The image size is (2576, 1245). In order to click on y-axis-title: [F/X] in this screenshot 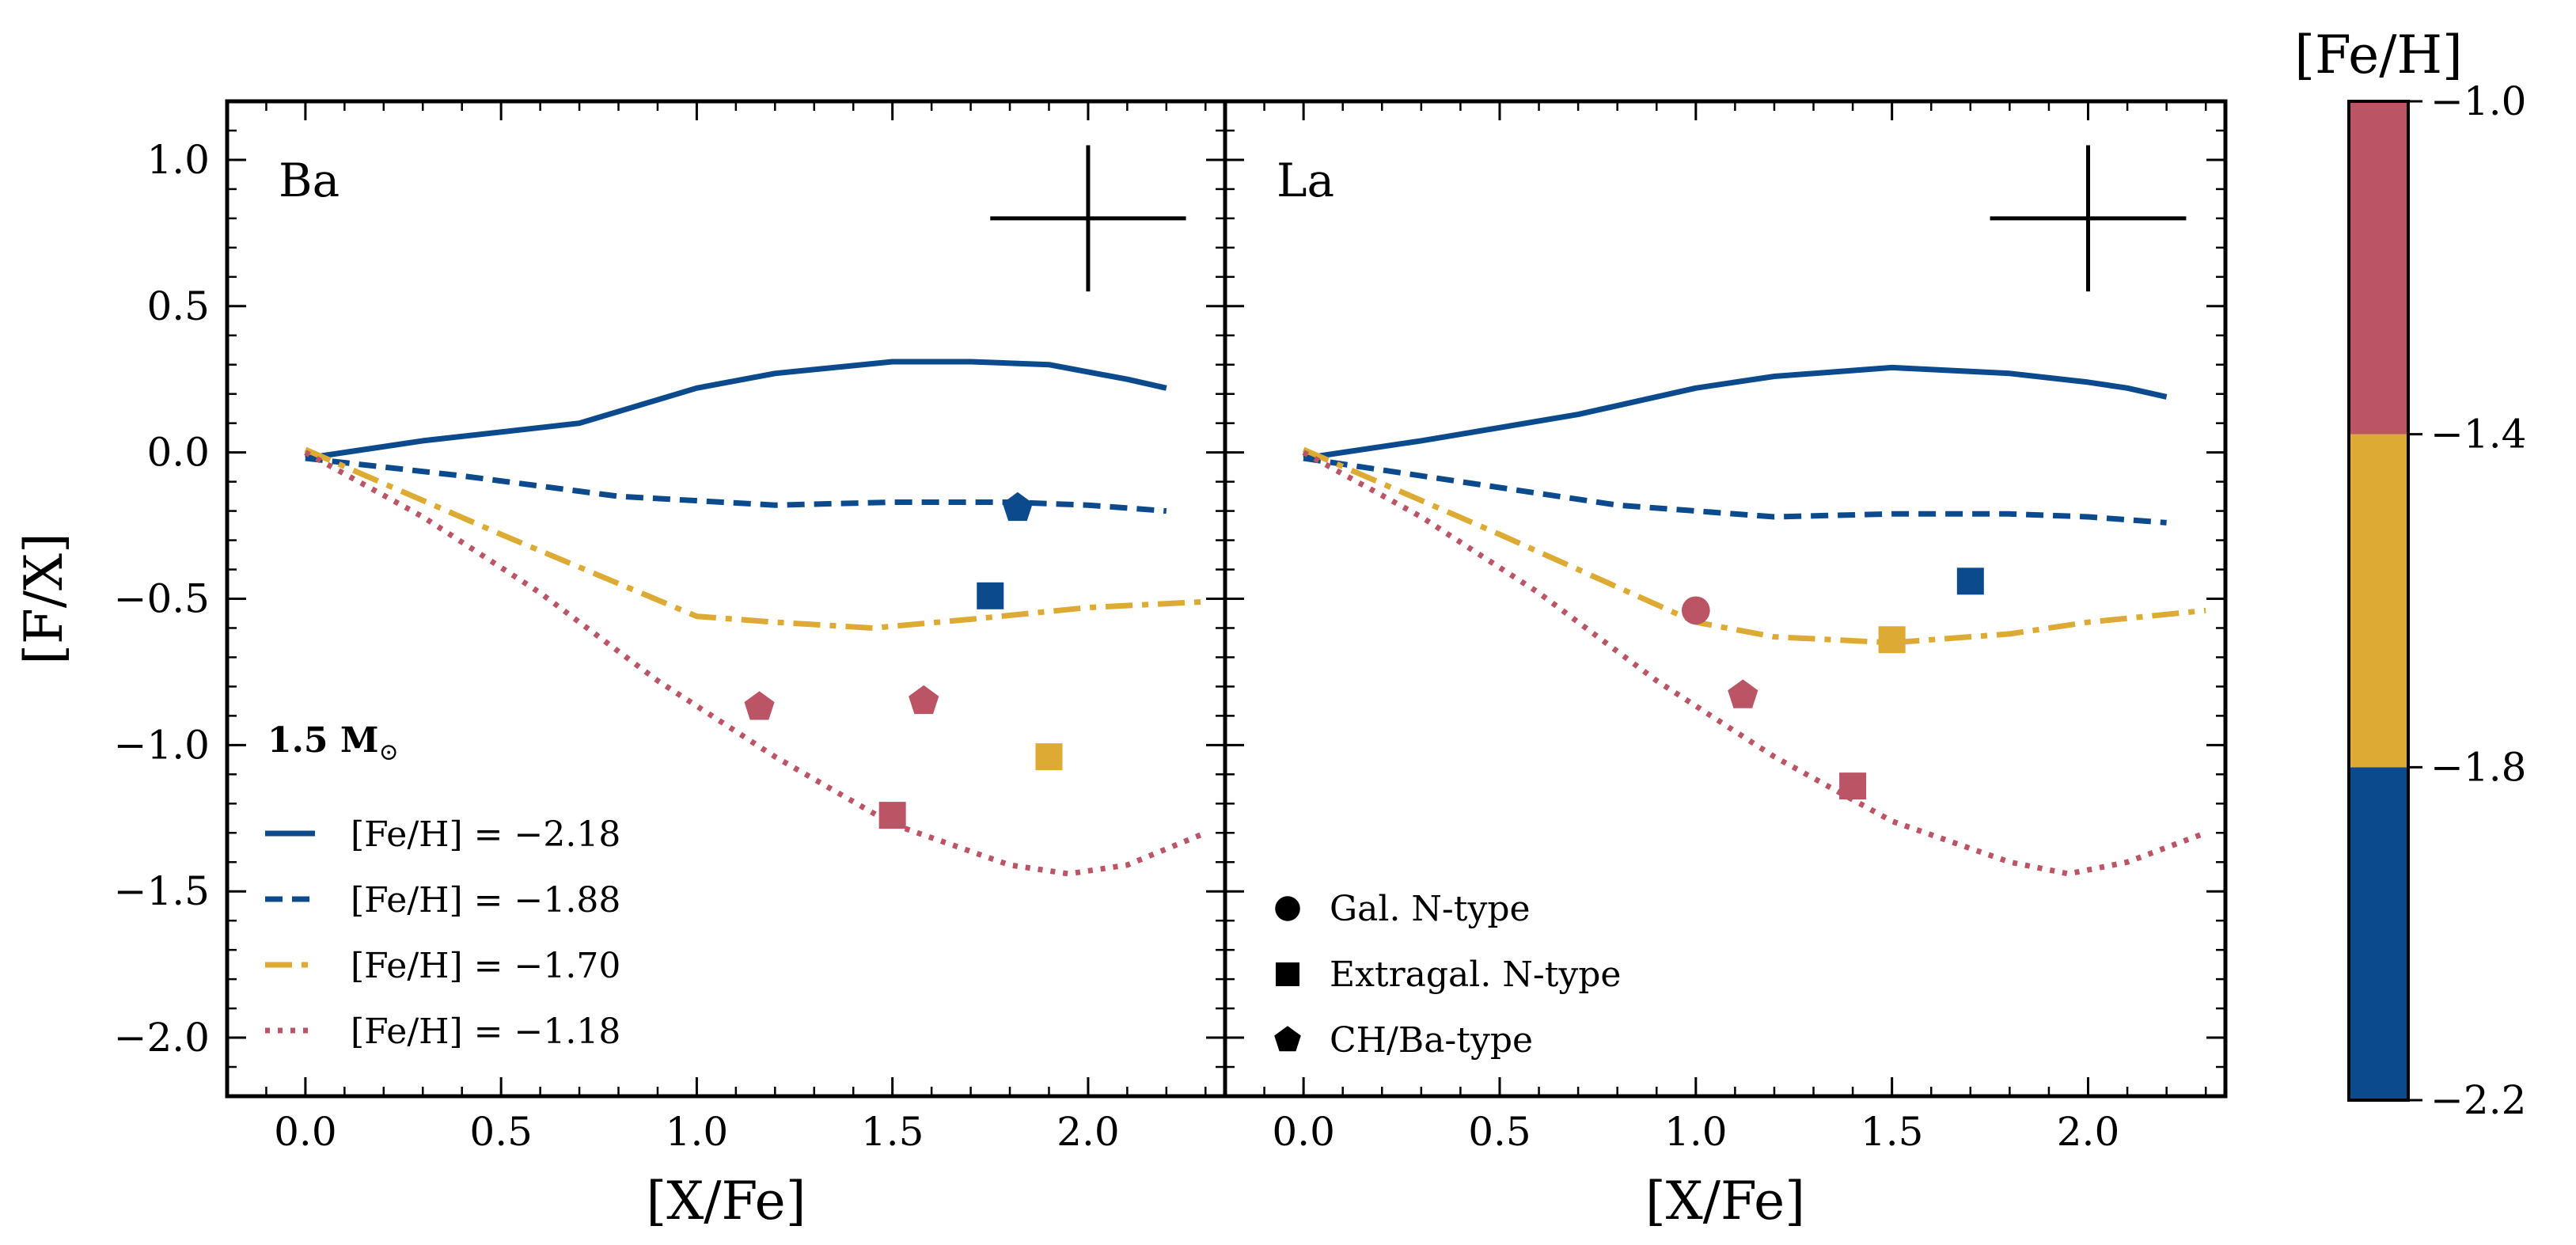, I will do `click(43, 599)`.